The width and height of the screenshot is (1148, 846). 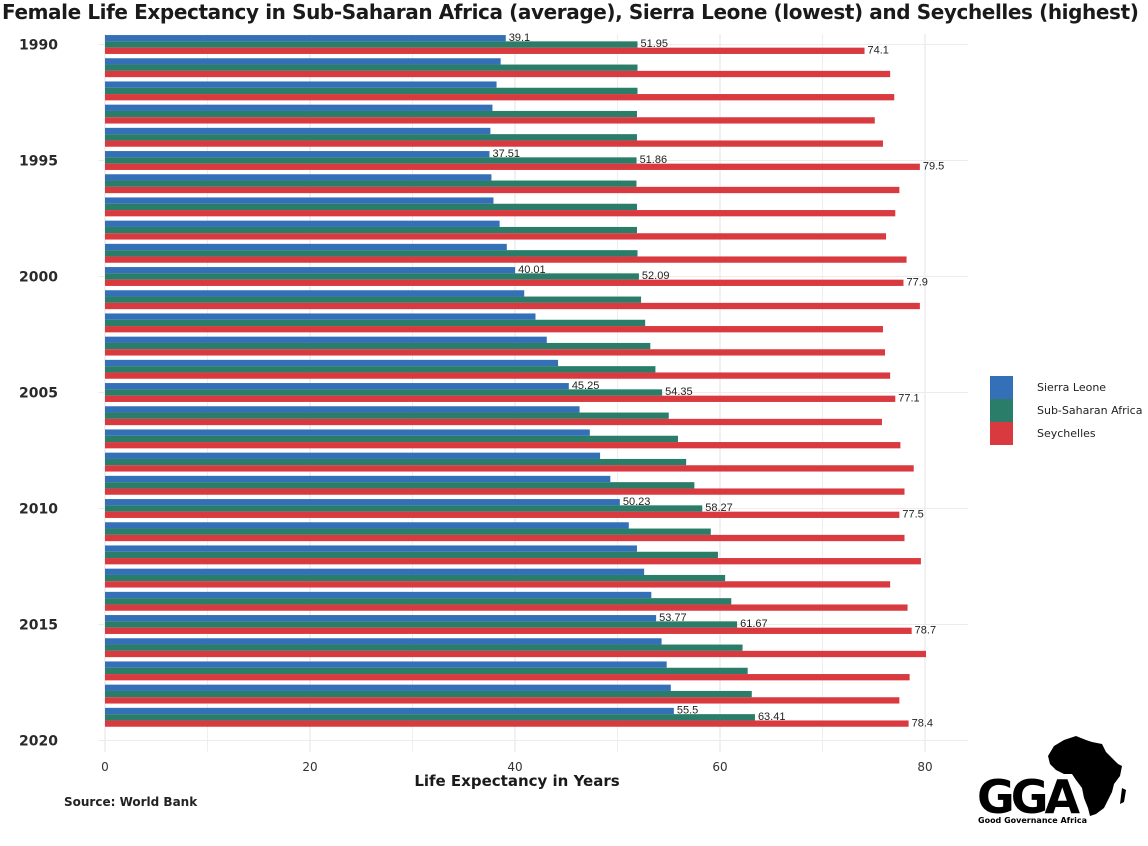 What do you see at coordinates (1001, 433) in the screenshot?
I see `legend-key-seychelles` at bounding box center [1001, 433].